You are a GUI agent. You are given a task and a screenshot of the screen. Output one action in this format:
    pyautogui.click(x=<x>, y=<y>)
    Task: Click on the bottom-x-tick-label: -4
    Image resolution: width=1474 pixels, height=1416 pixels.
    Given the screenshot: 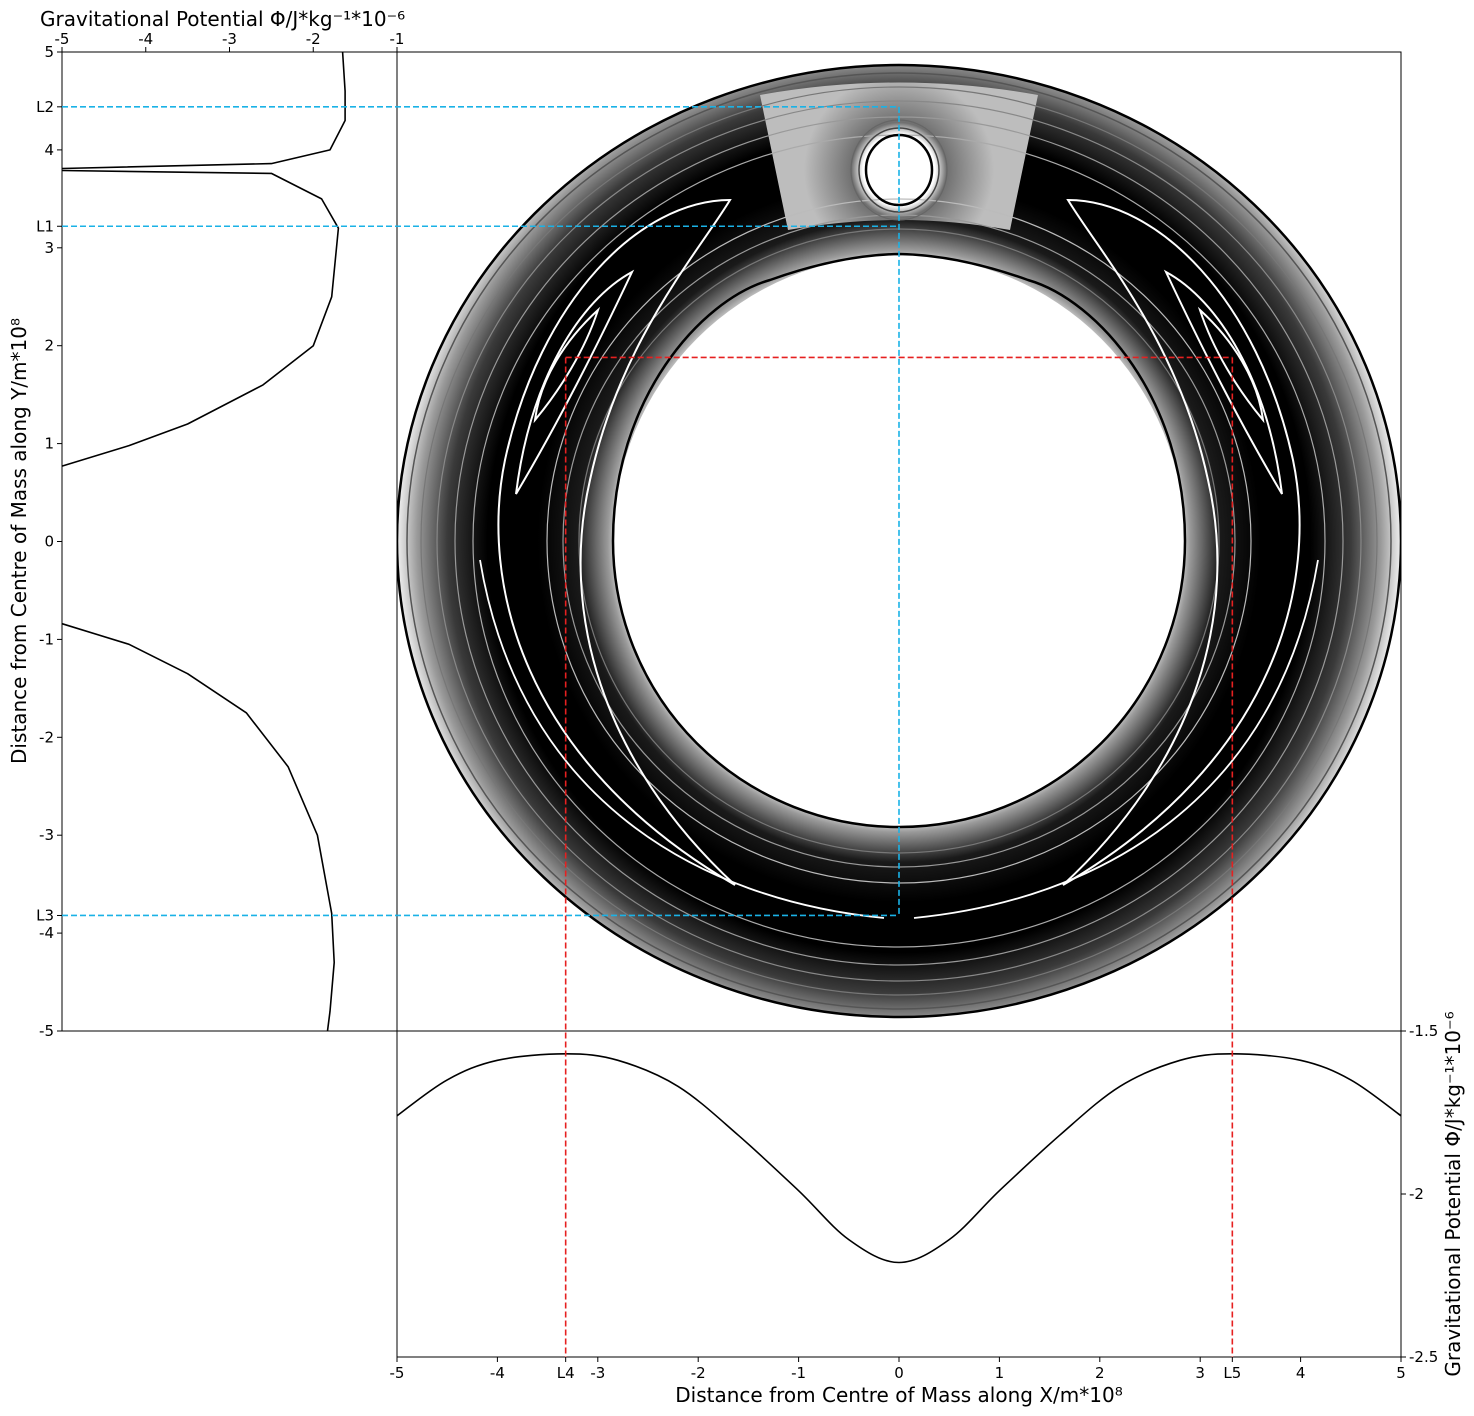 What is the action you would take?
    pyautogui.click(x=497, y=1373)
    